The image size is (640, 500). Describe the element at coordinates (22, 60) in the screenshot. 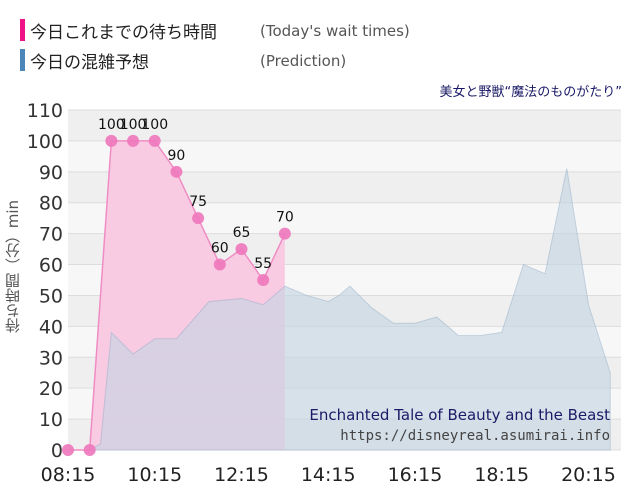

I see `legend-prediction-swatch` at that location.